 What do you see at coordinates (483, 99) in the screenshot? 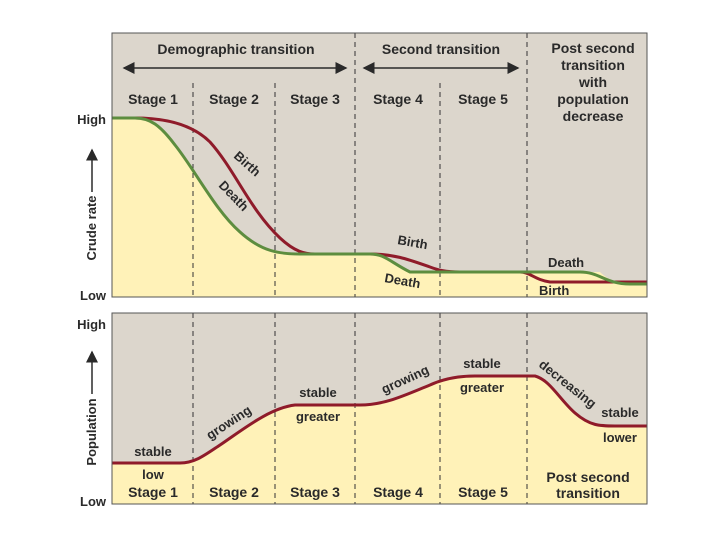
I see `top-stage-5-label: Stage 5` at bounding box center [483, 99].